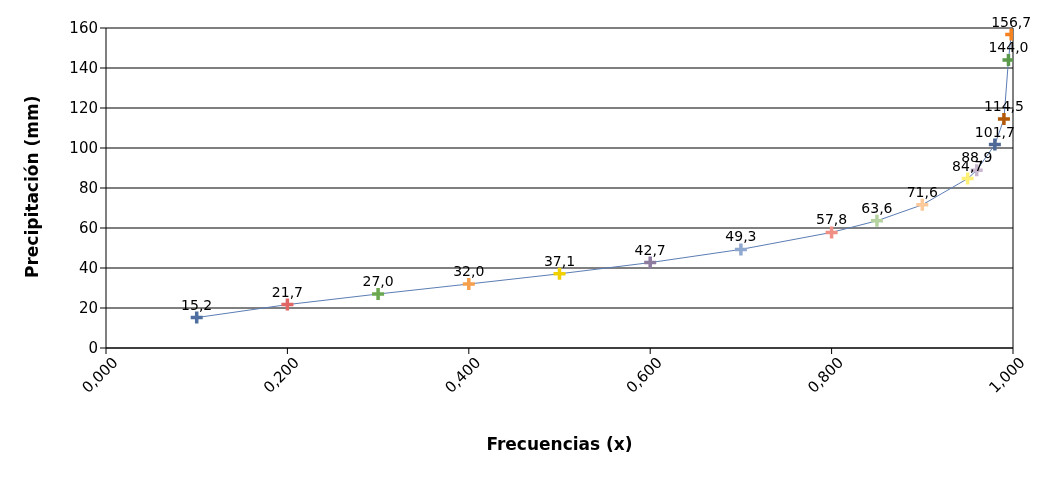 The width and height of the screenshot is (1055, 477). I want to click on y-tick-label: 140, so click(83, 68).